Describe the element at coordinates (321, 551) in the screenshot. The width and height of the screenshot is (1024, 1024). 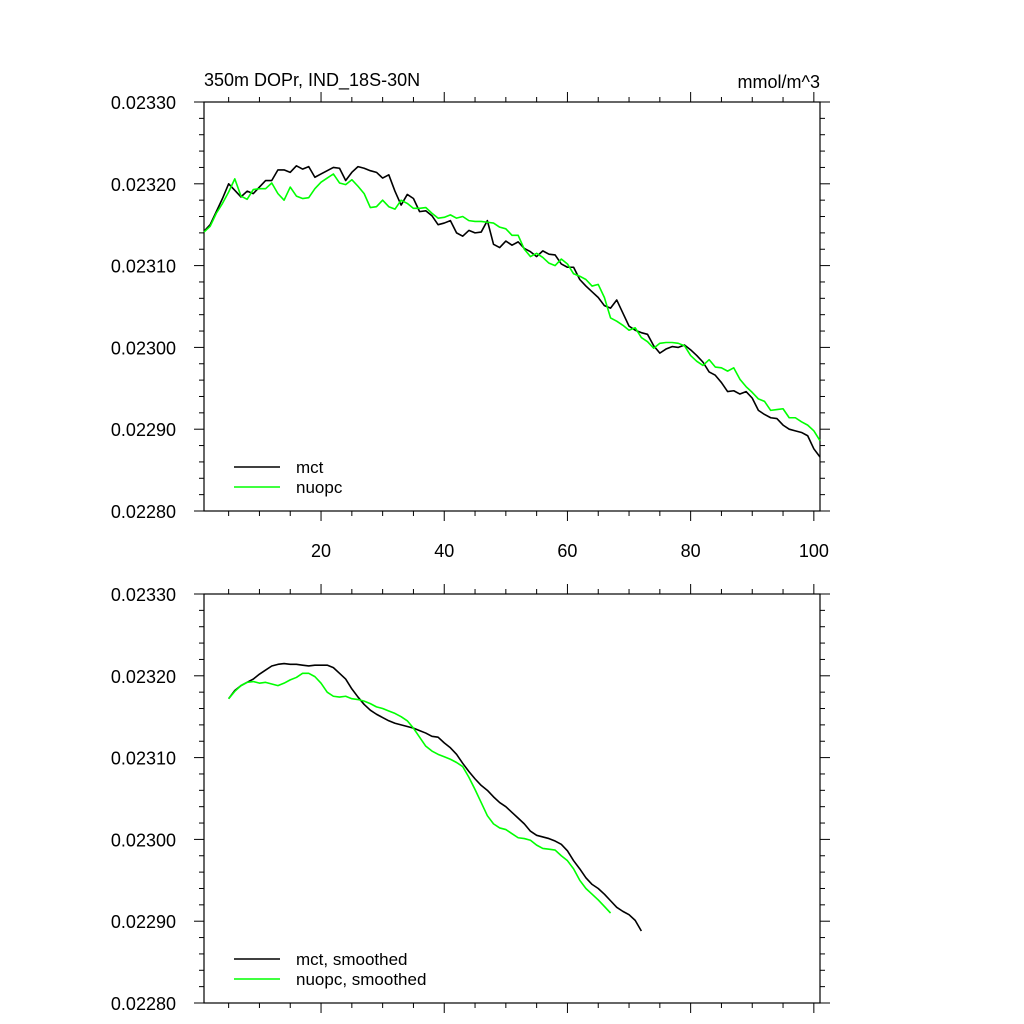
I see `x-tick-label: 20` at that location.